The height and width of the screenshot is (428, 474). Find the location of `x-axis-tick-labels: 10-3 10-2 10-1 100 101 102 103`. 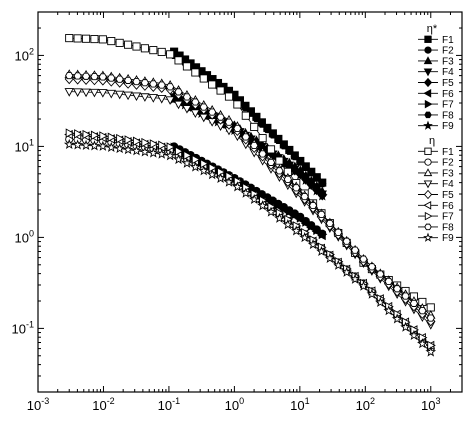

x-axis-tick-labels: 10-3 10-2 10-1 100 101 102 103 is located at coordinates (234, 404).